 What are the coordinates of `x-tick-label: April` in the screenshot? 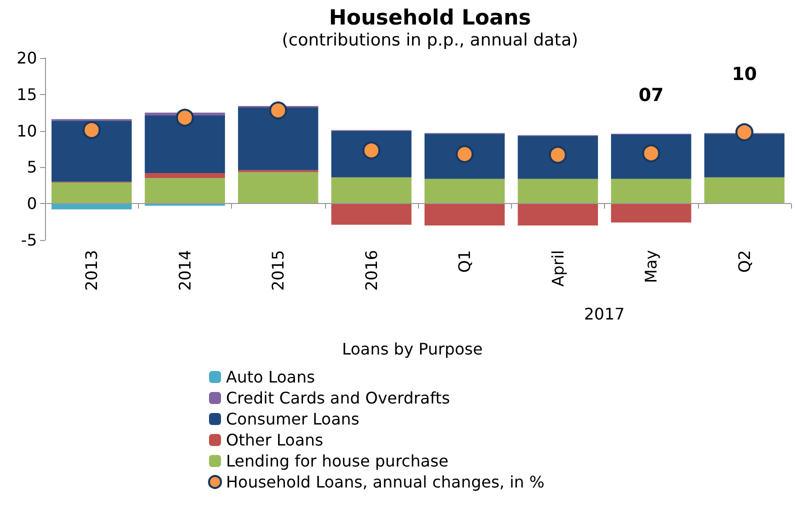 It's located at (558, 268).